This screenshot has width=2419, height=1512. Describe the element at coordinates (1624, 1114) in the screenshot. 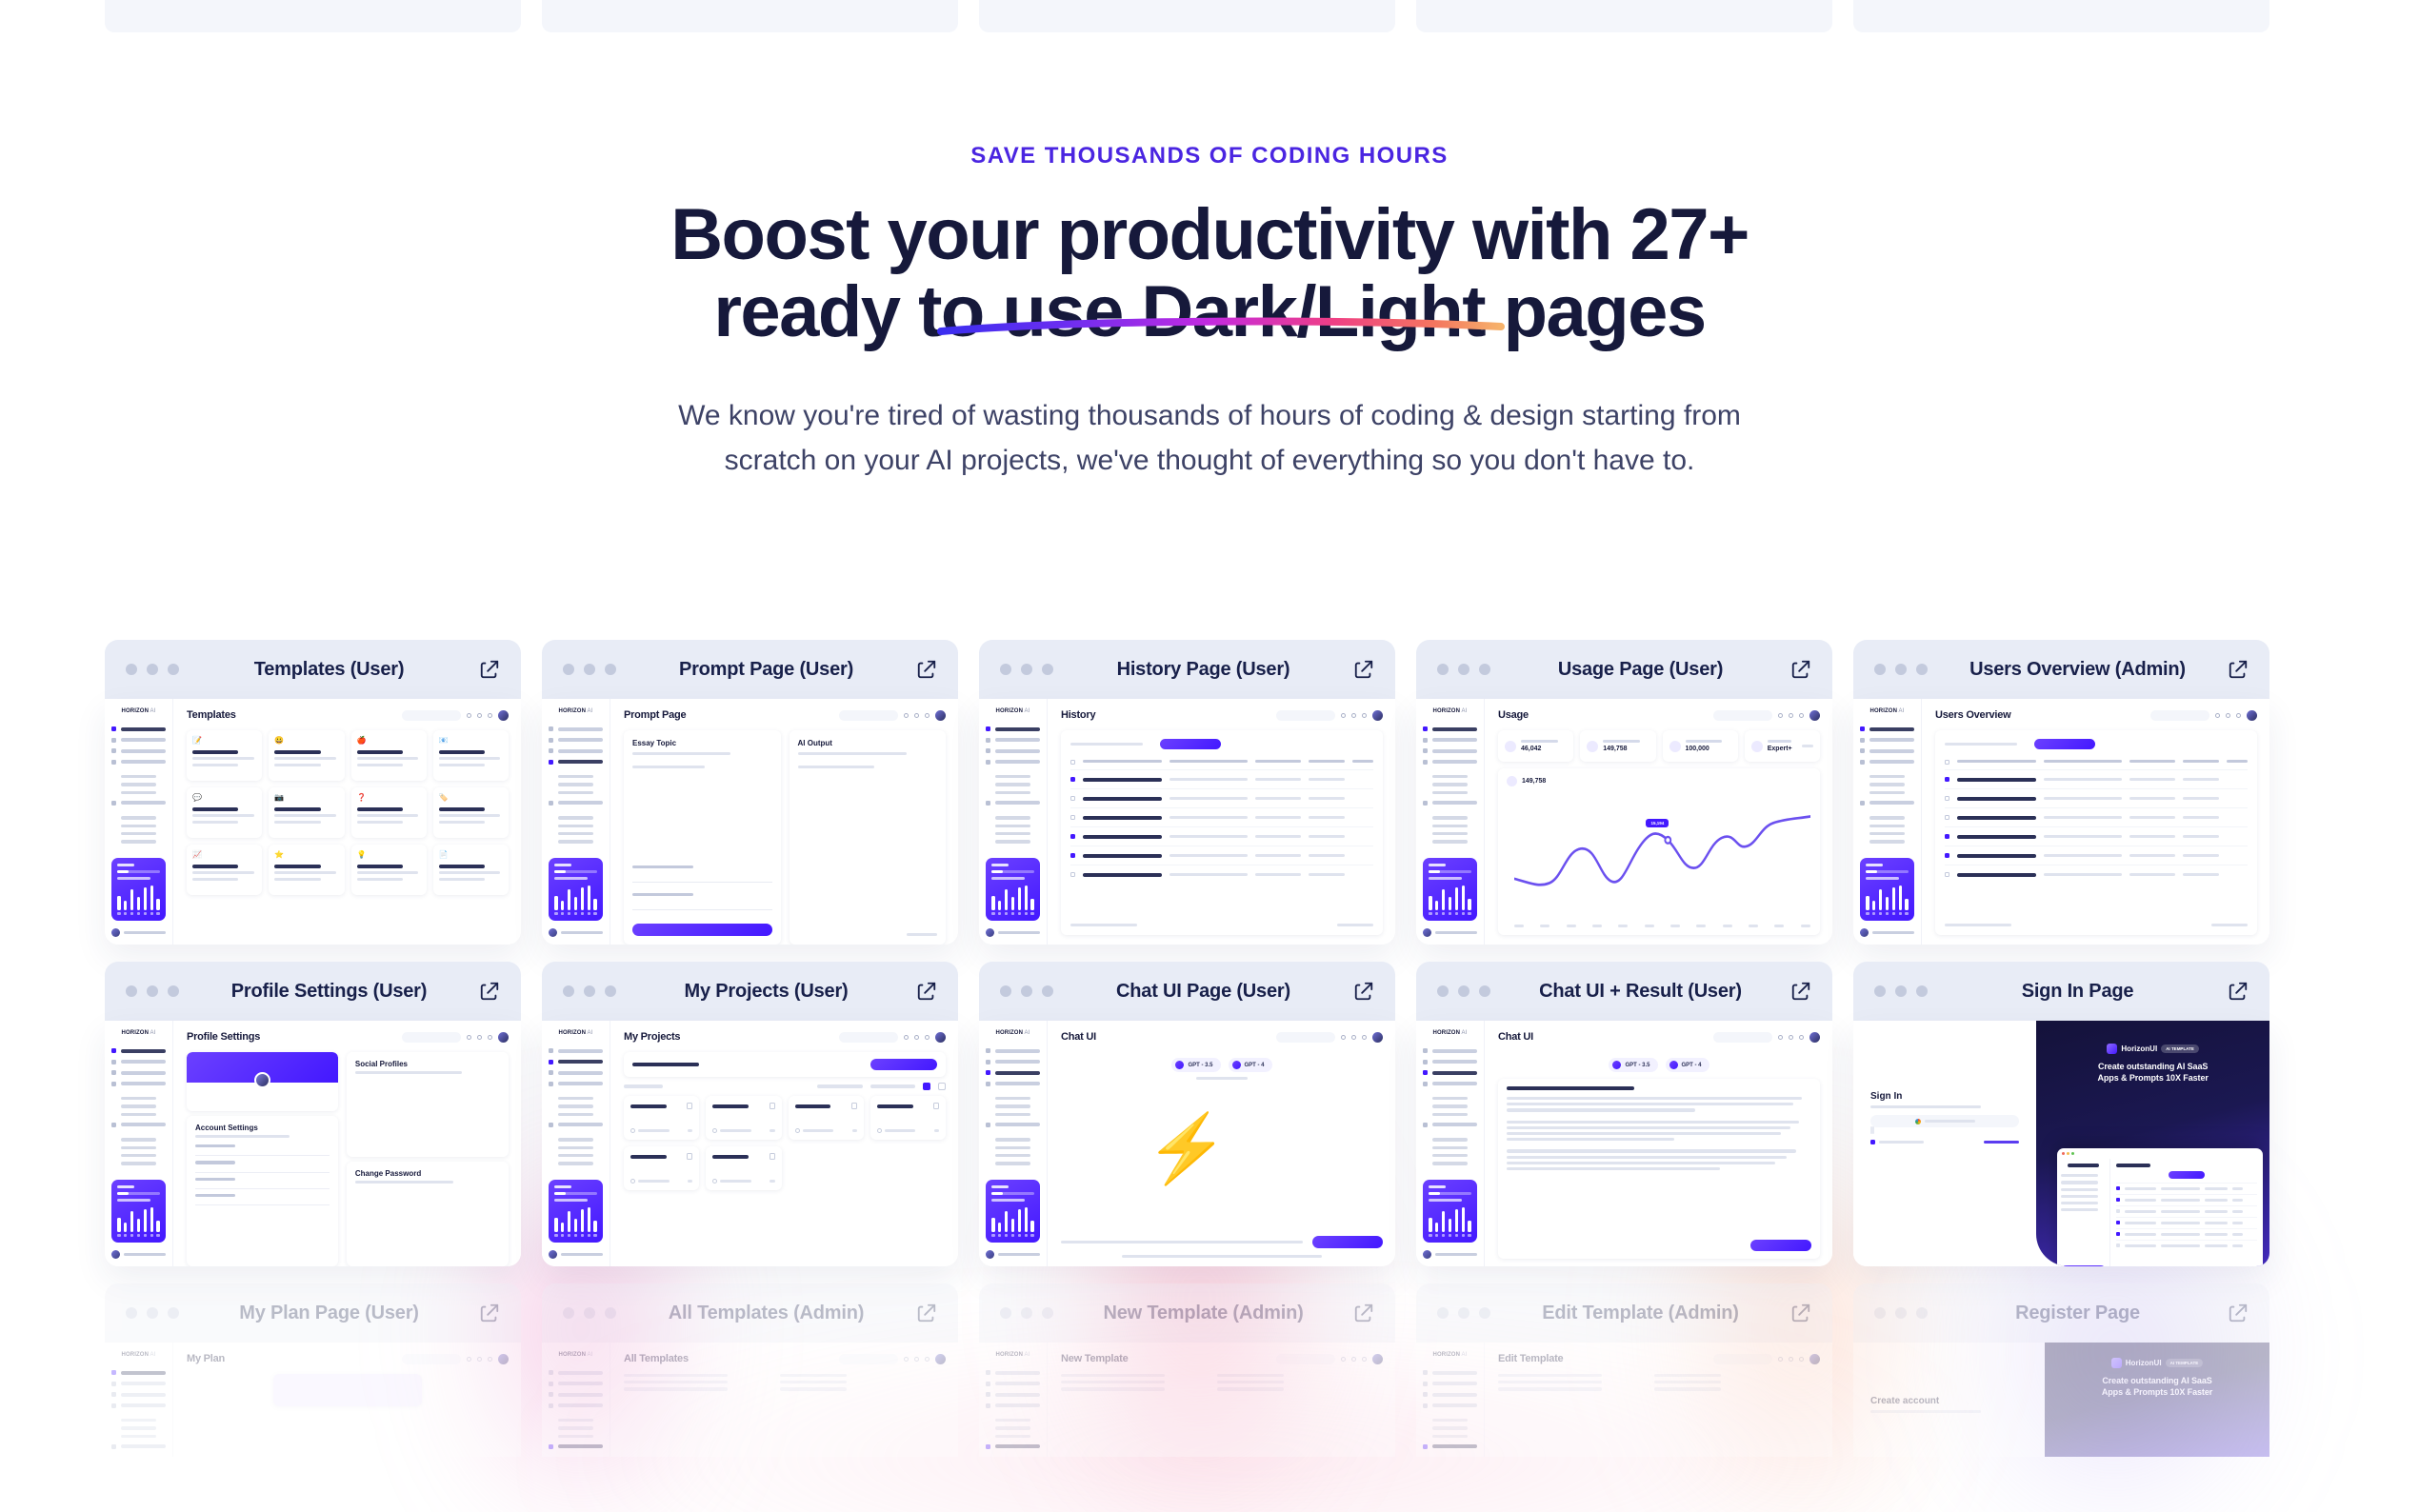

I see `page-preview-card: Chat UI + Result (User) HORIZON AI` at that location.